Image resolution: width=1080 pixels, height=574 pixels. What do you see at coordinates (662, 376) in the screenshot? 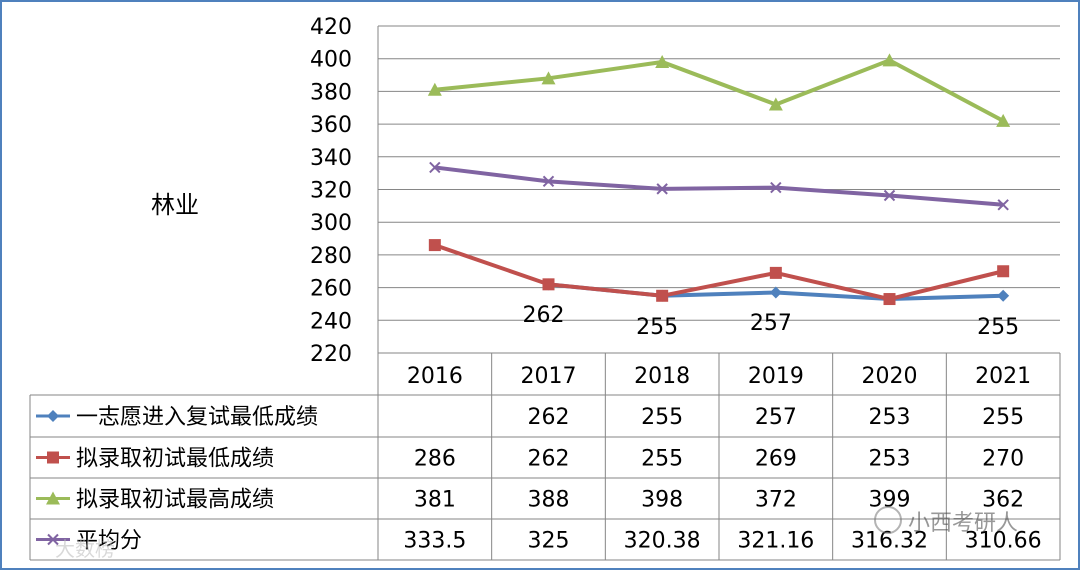
I see `x-tick-label: 2018` at bounding box center [662, 376].